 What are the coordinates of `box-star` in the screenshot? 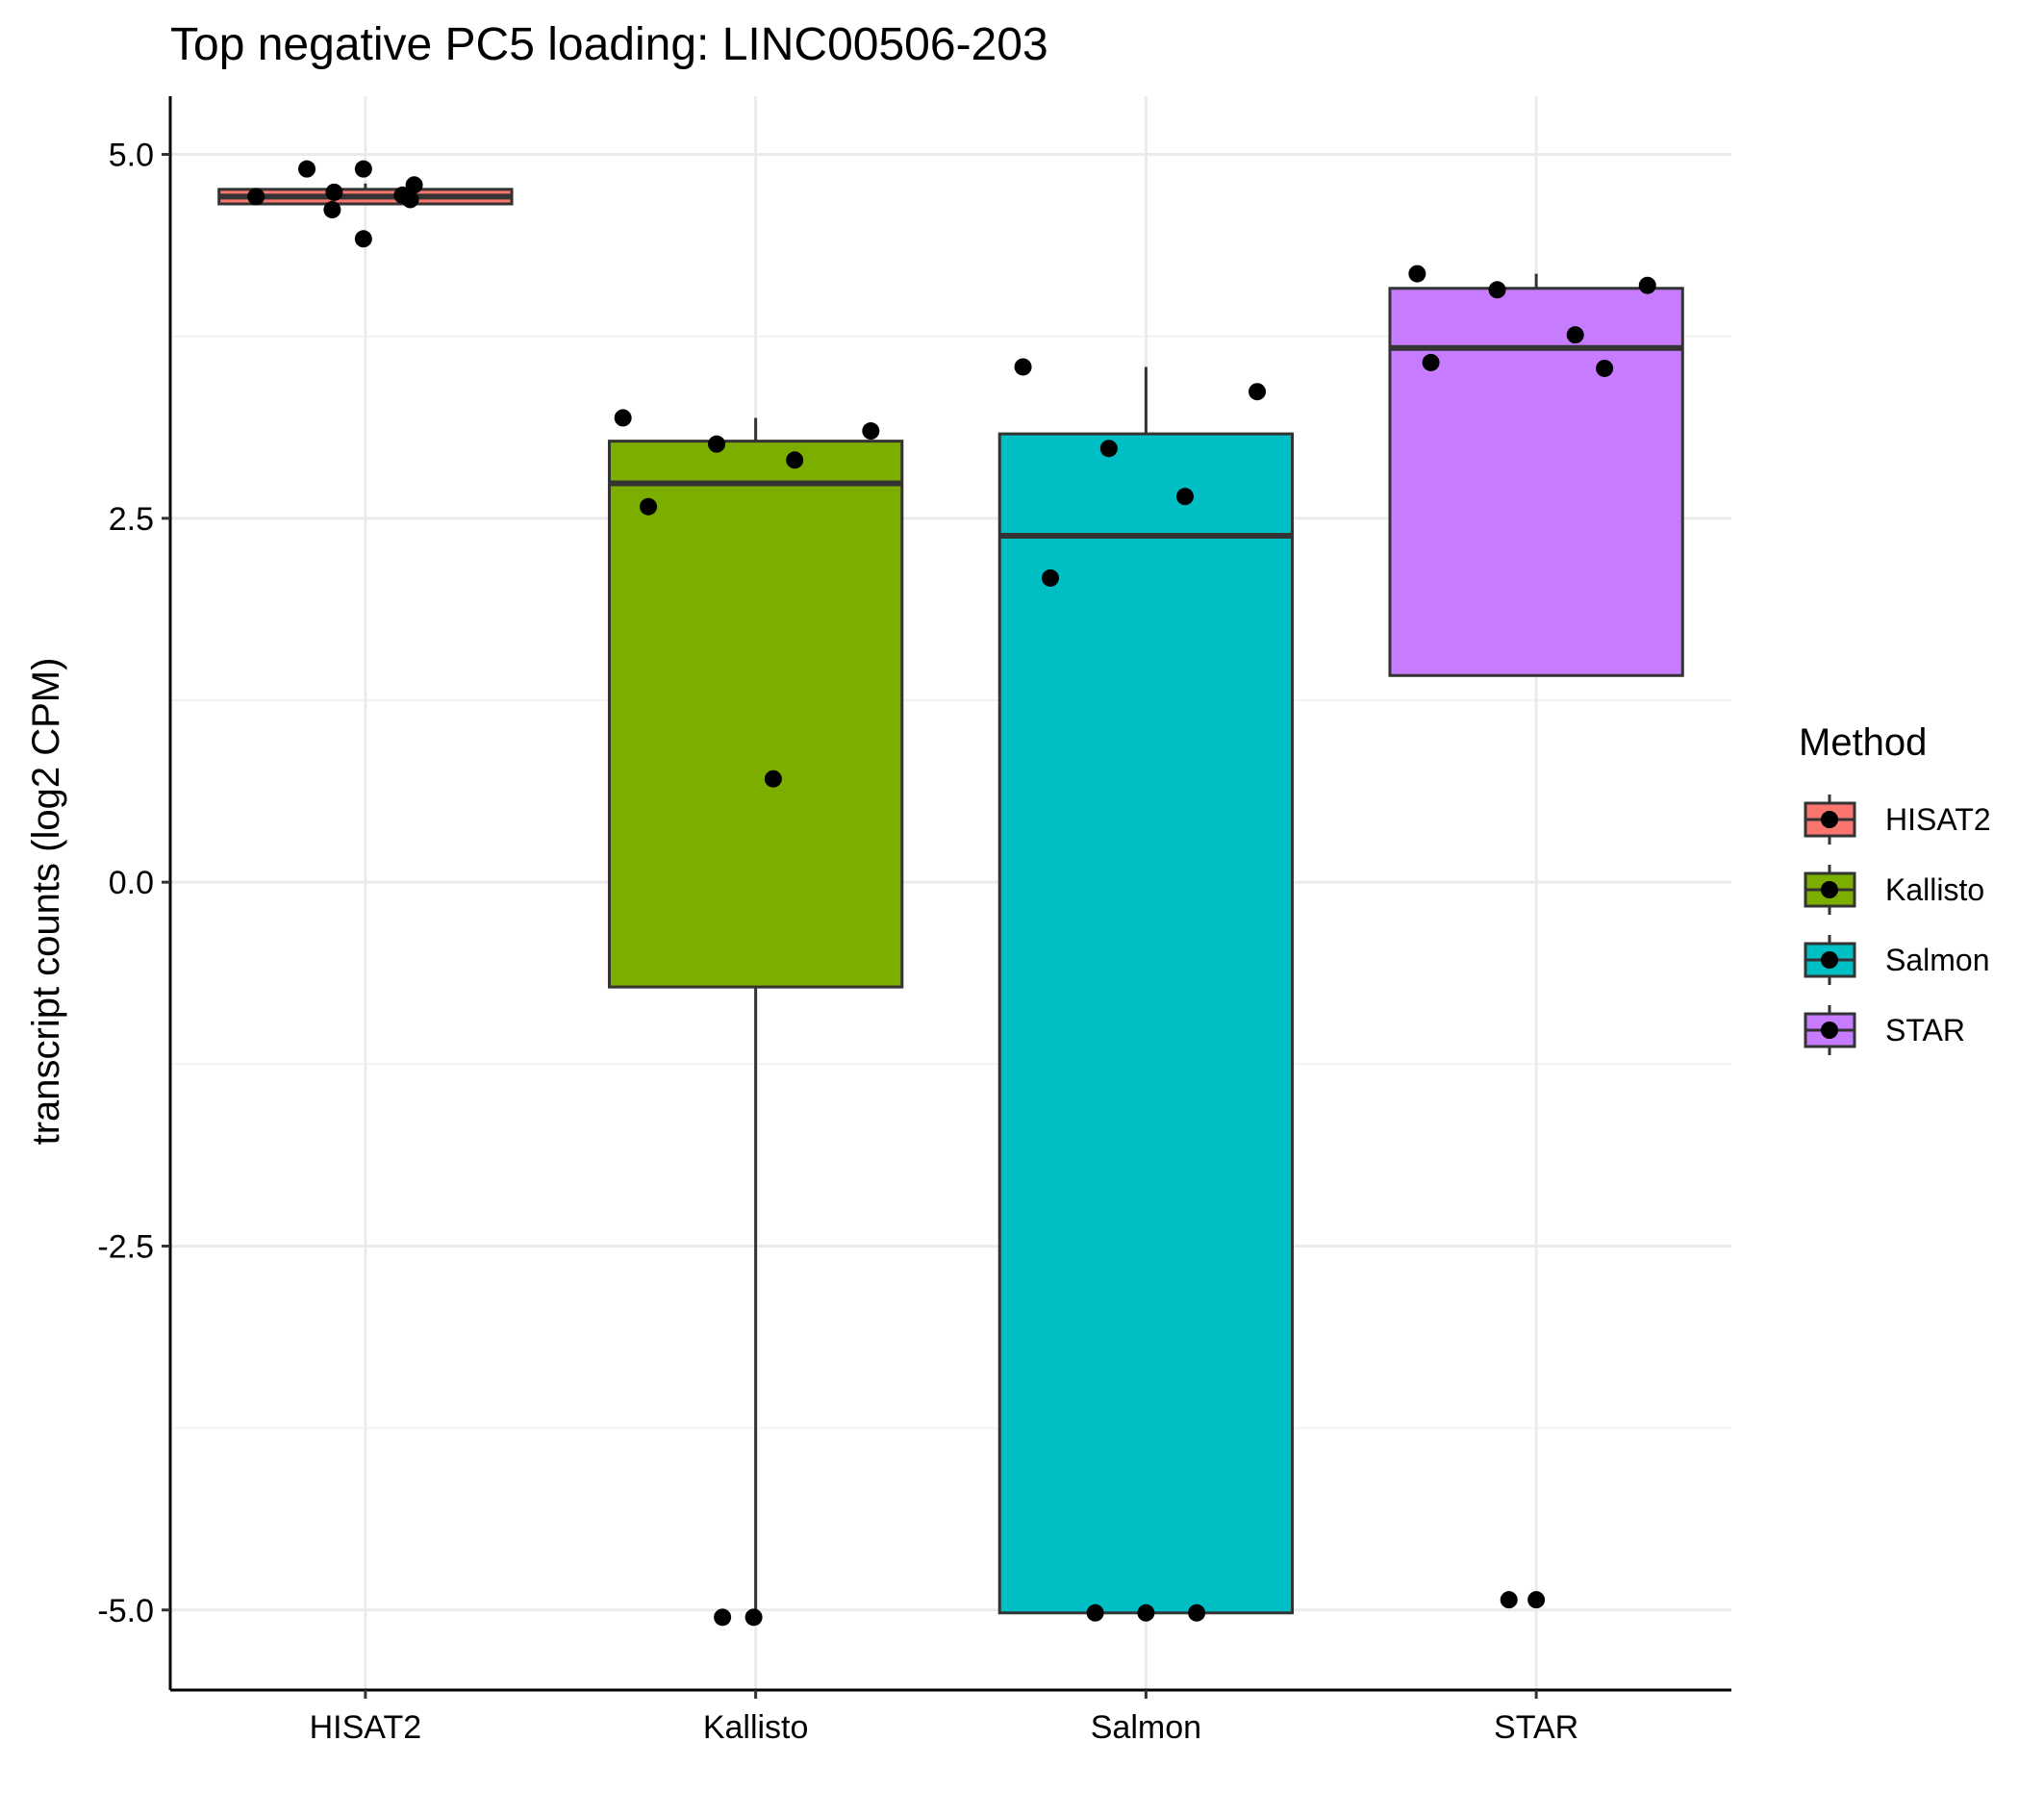 It's located at (1536, 475).